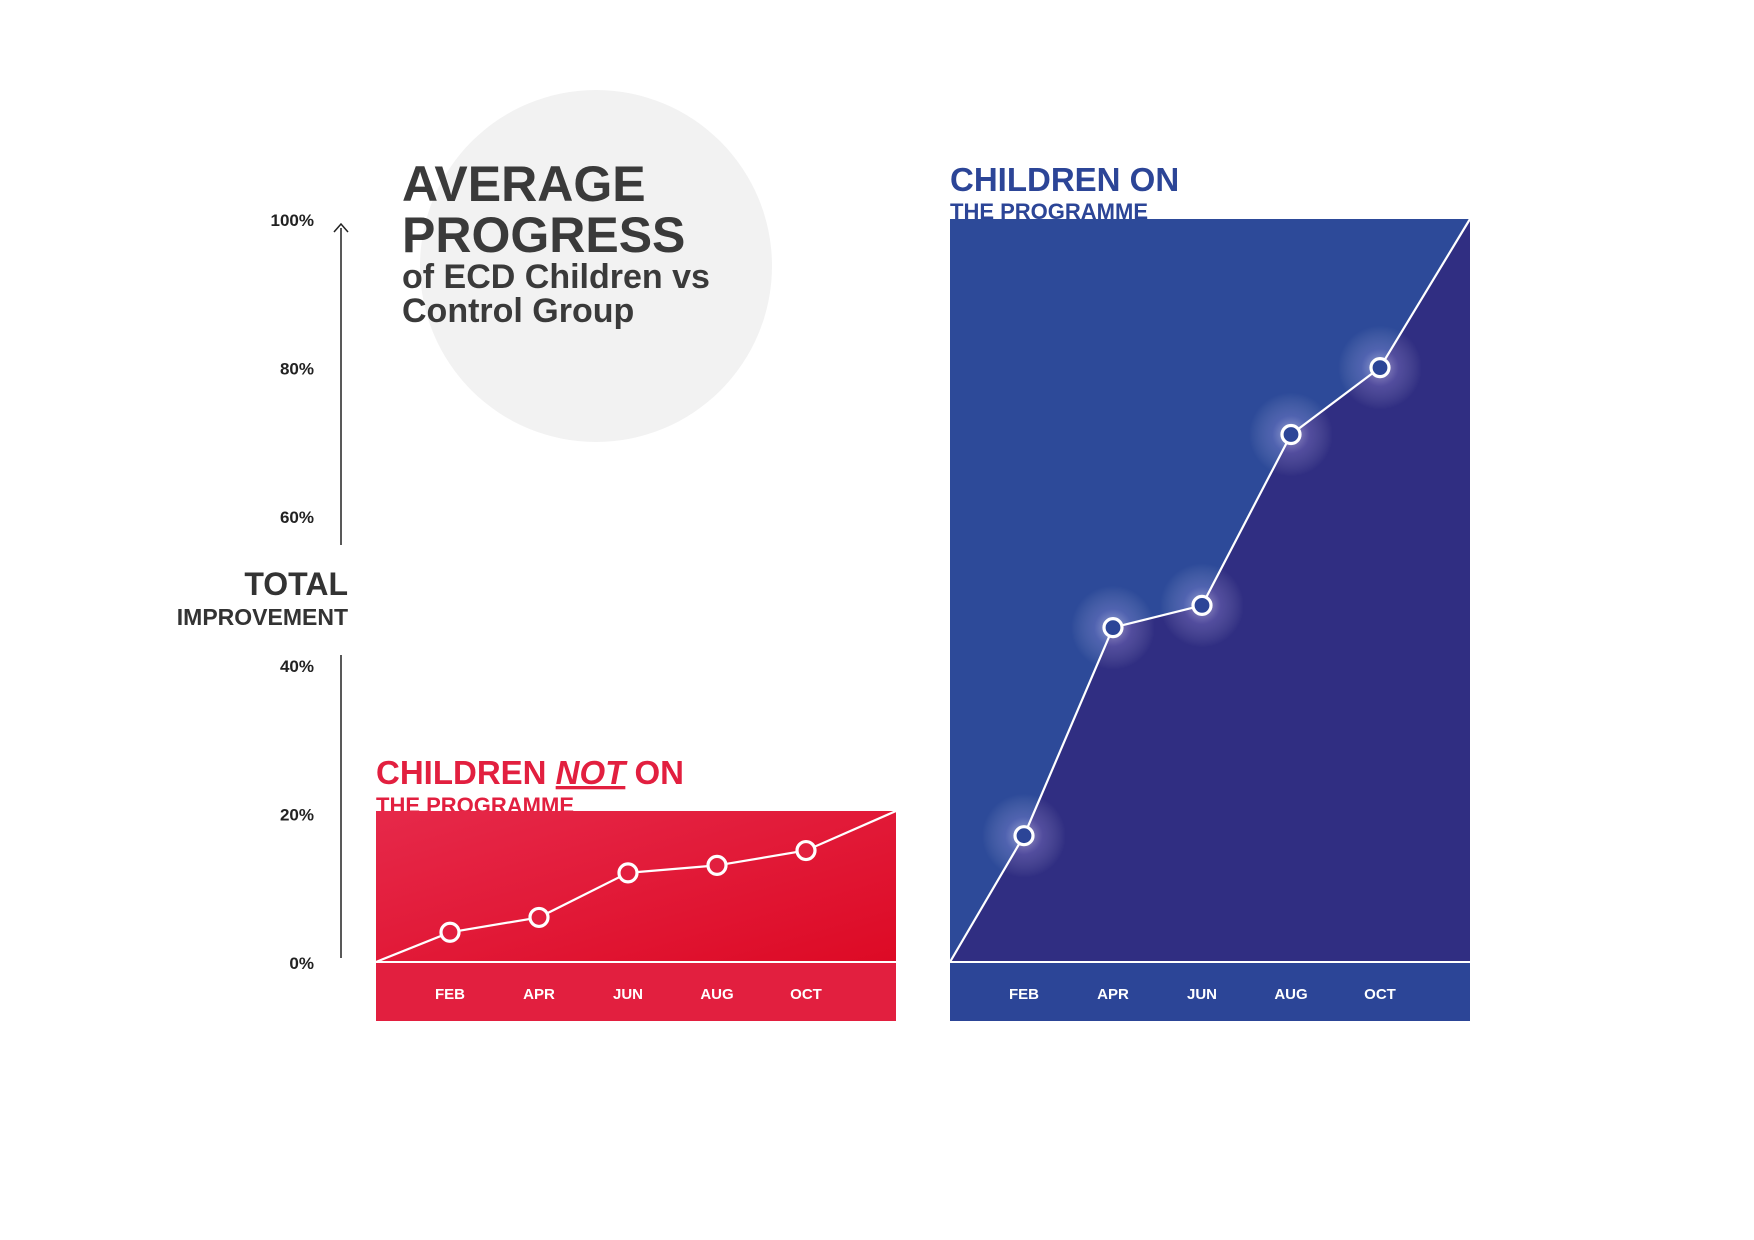 This screenshot has width=1754, height=1240. What do you see at coordinates (556, 277) in the screenshot?
I see `title-line-3: of ECD Children vs` at bounding box center [556, 277].